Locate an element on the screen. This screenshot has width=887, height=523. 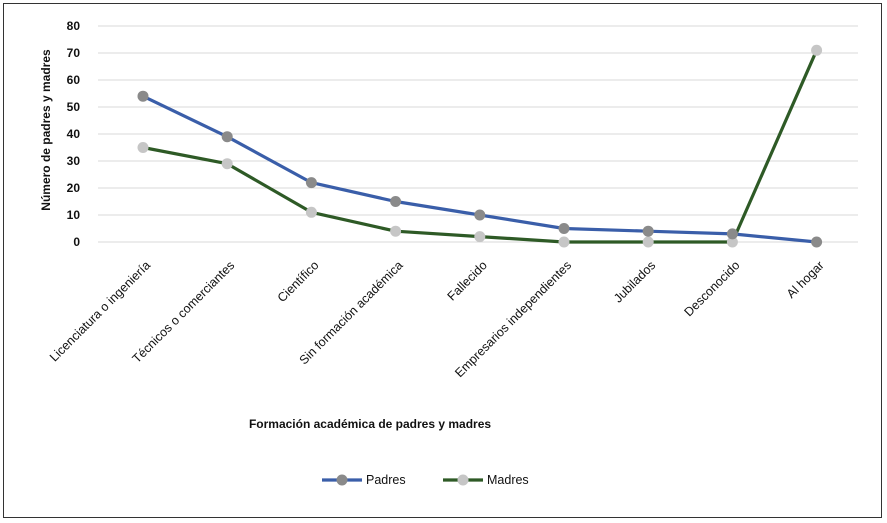
legend-item-padres: Padres is located at coordinates (364, 480).